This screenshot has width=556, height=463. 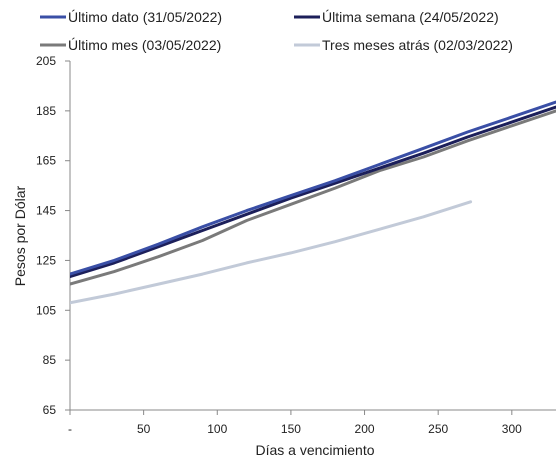 What do you see at coordinates (512, 429) in the screenshot?
I see `x-tick-label: 300` at bounding box center [512, 429].